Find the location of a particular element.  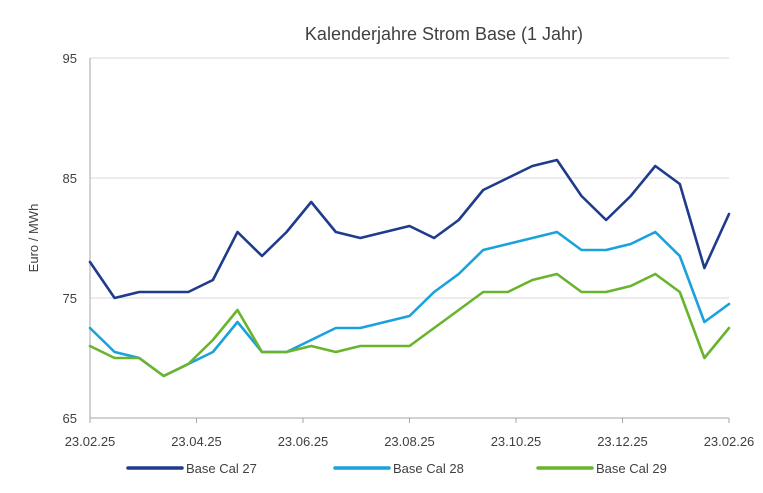

y-tick-label: 65 is located at coordinates (70, 418).